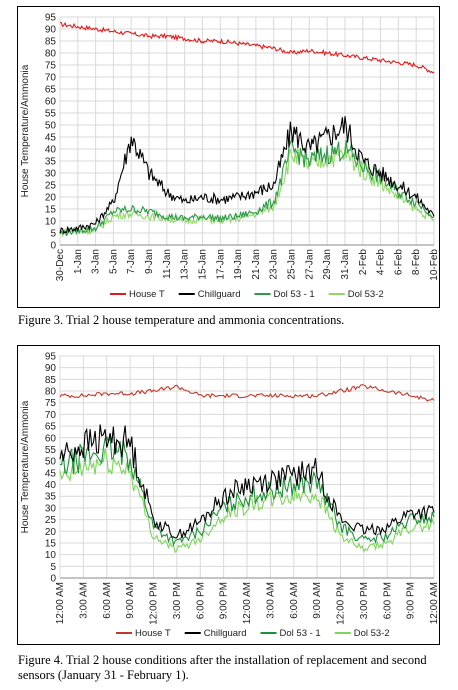 The height and width of the screenshot is (690, 458). What do you see at coordinates (434, 265) in the screenshot?
I see `x-tick-label: 10-Feb` at bounding box center [434, 265].